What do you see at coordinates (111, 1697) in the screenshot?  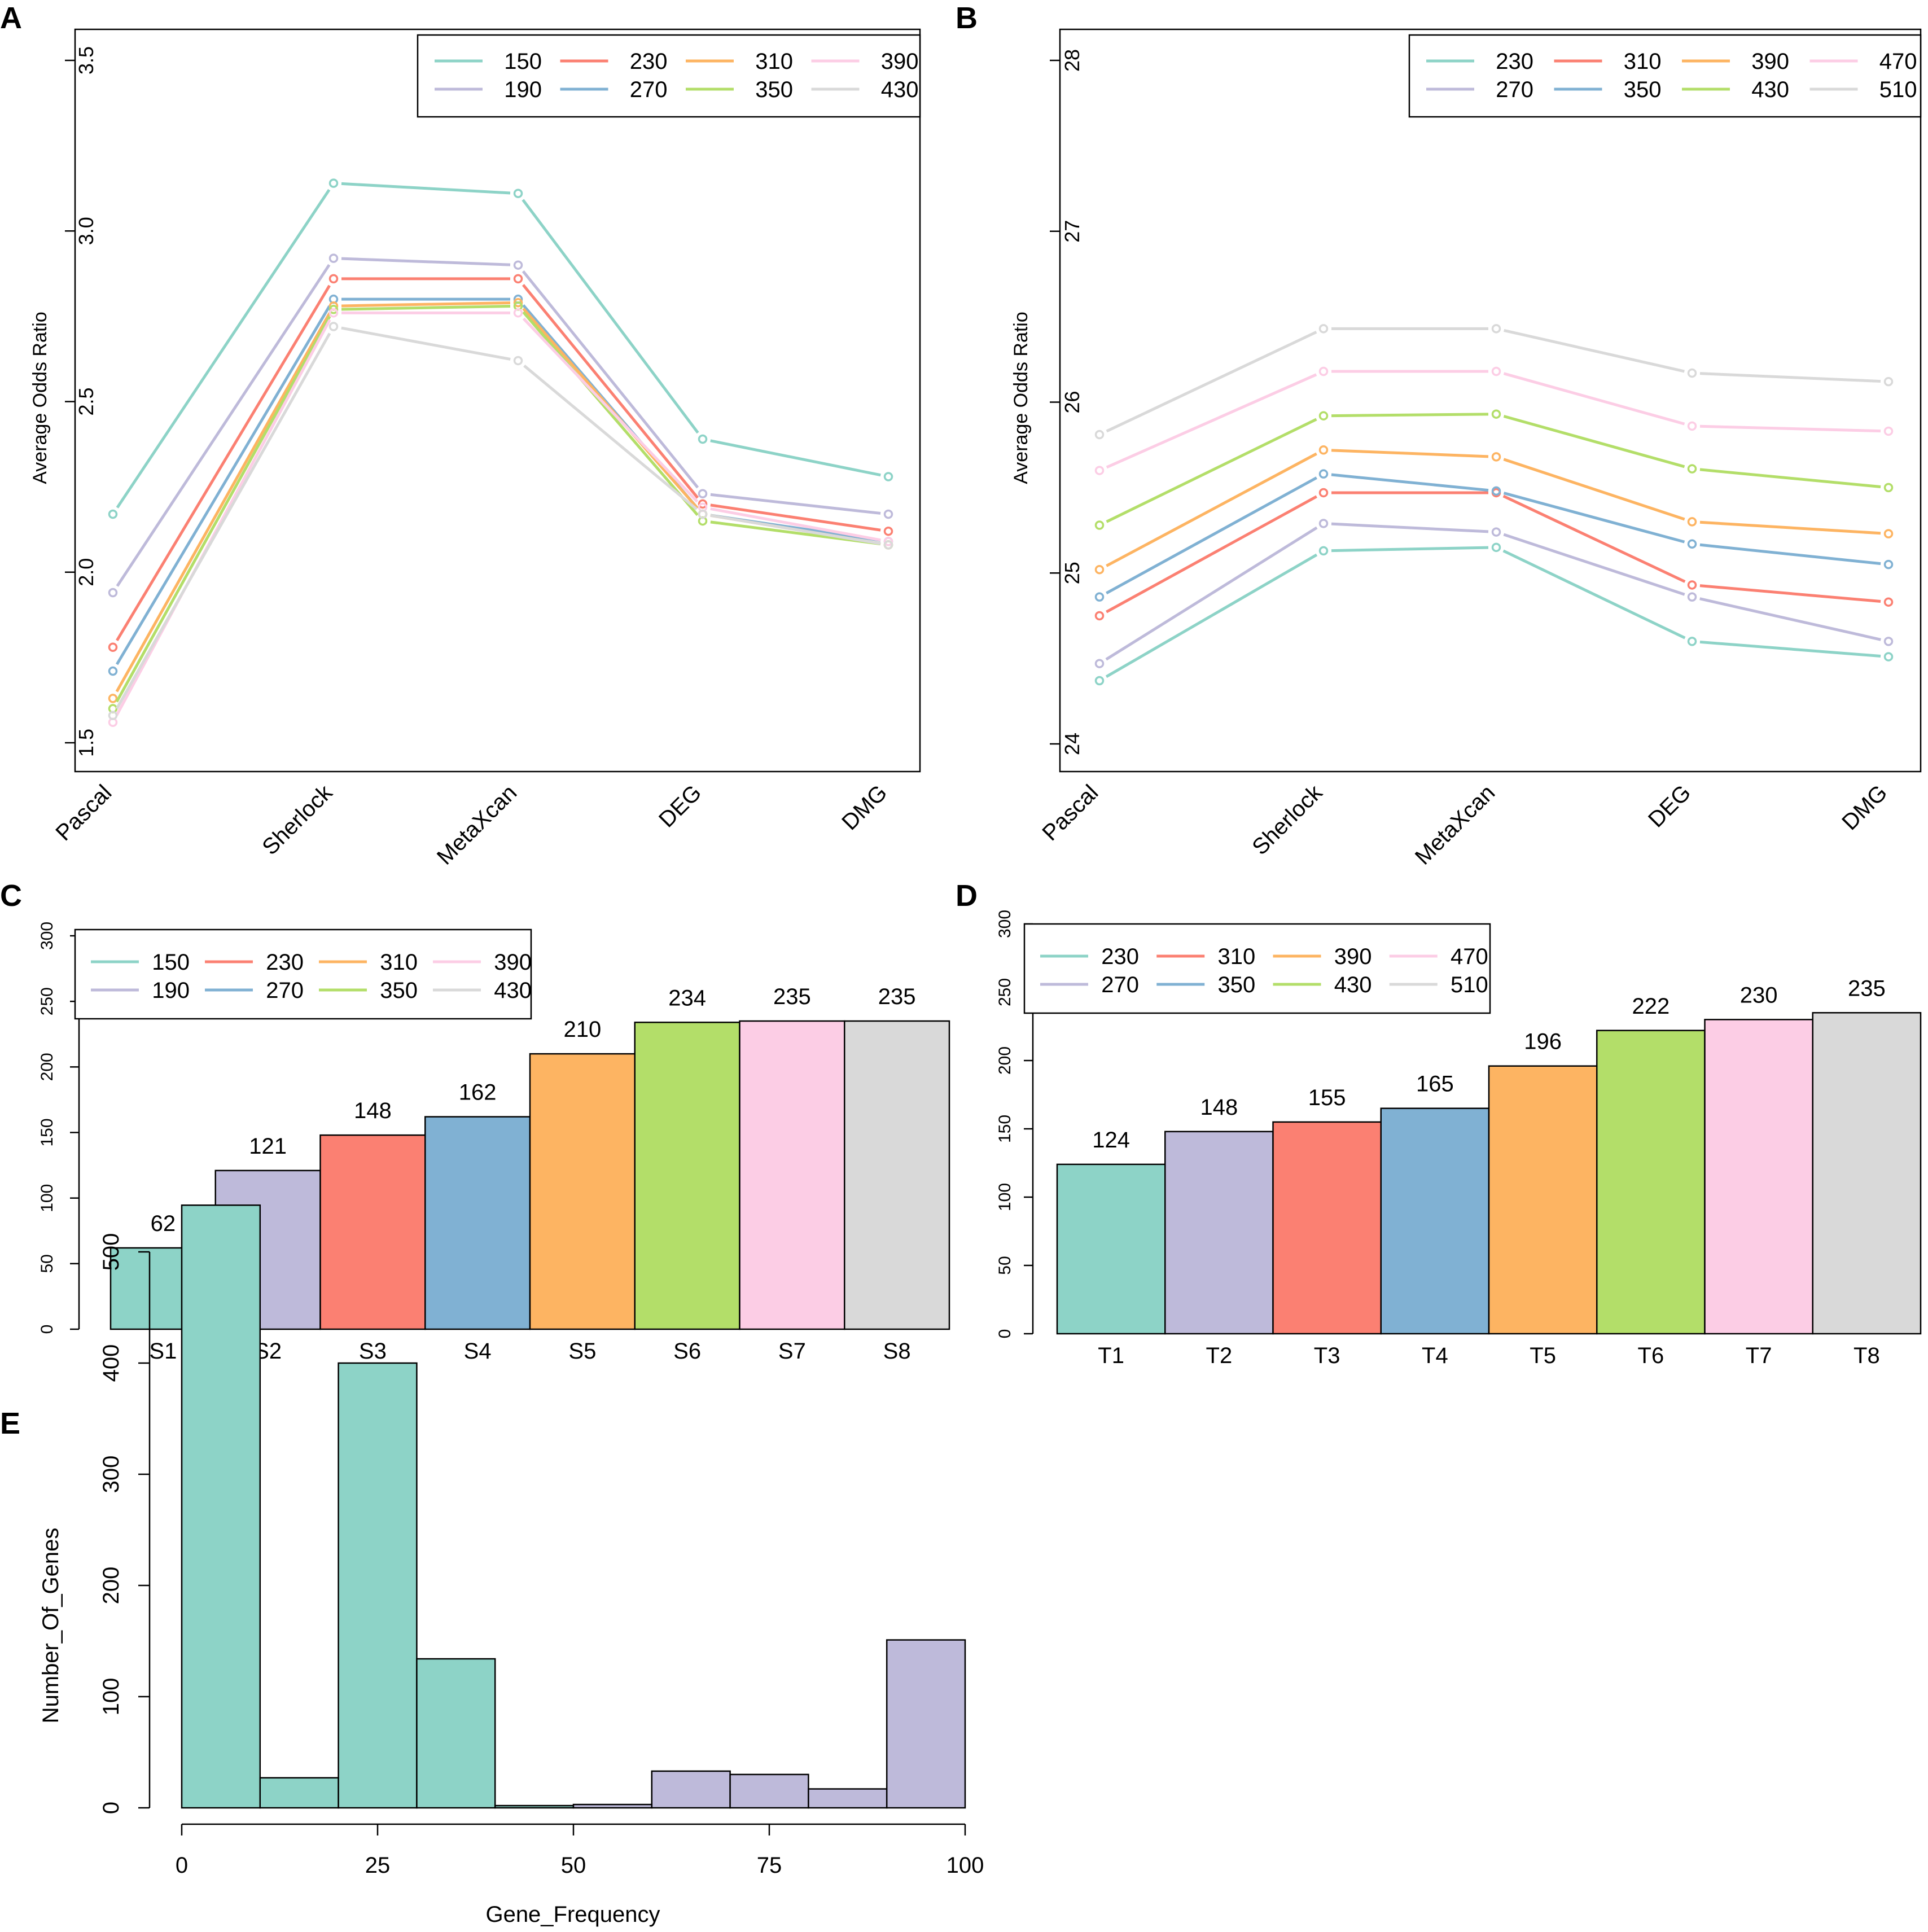 I see `y-tick-label: 100` at bounding box center [111, 1697].